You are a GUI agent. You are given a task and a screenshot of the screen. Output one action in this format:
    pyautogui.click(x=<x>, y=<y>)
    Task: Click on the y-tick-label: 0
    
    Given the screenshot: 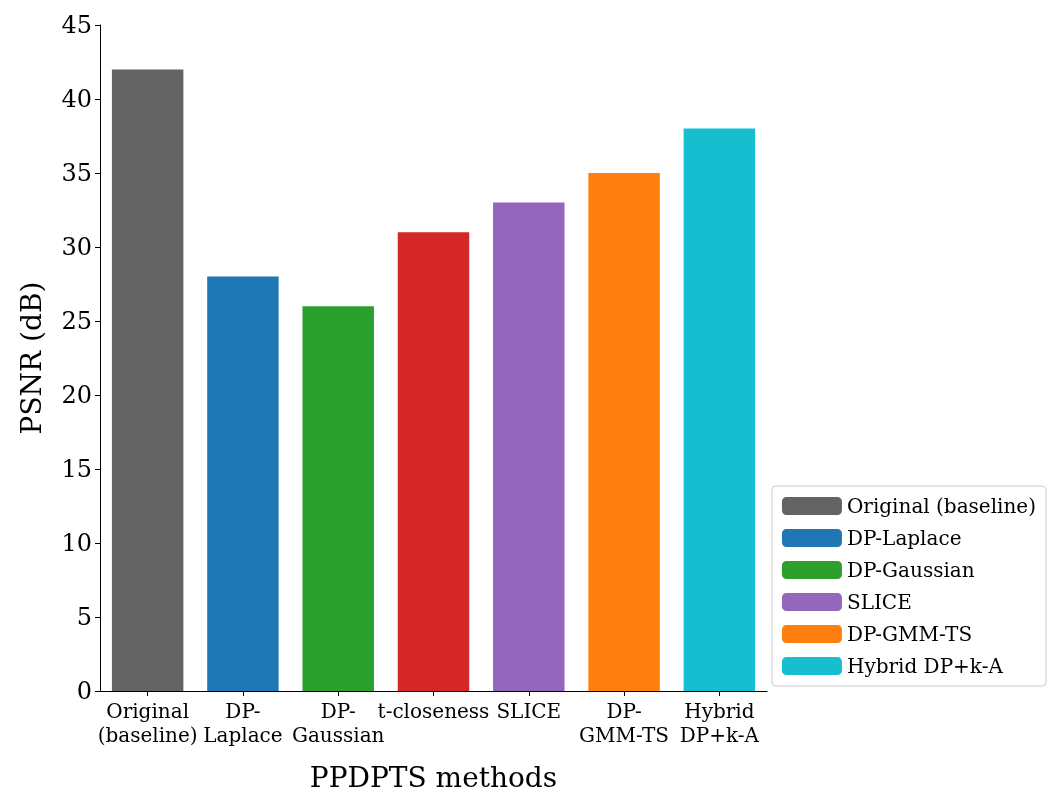 What is the action you would take?
    pyautogui.click(x=84, y=691)
    